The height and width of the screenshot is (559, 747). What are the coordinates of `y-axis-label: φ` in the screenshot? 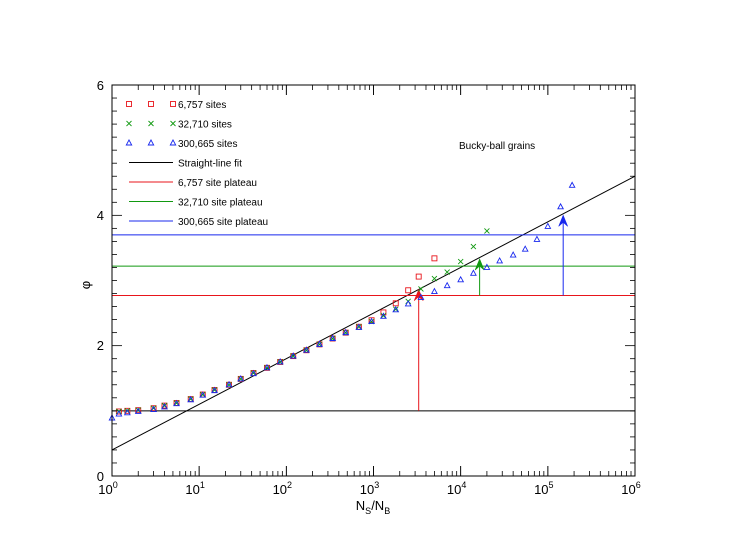 It's located at (85, 285).